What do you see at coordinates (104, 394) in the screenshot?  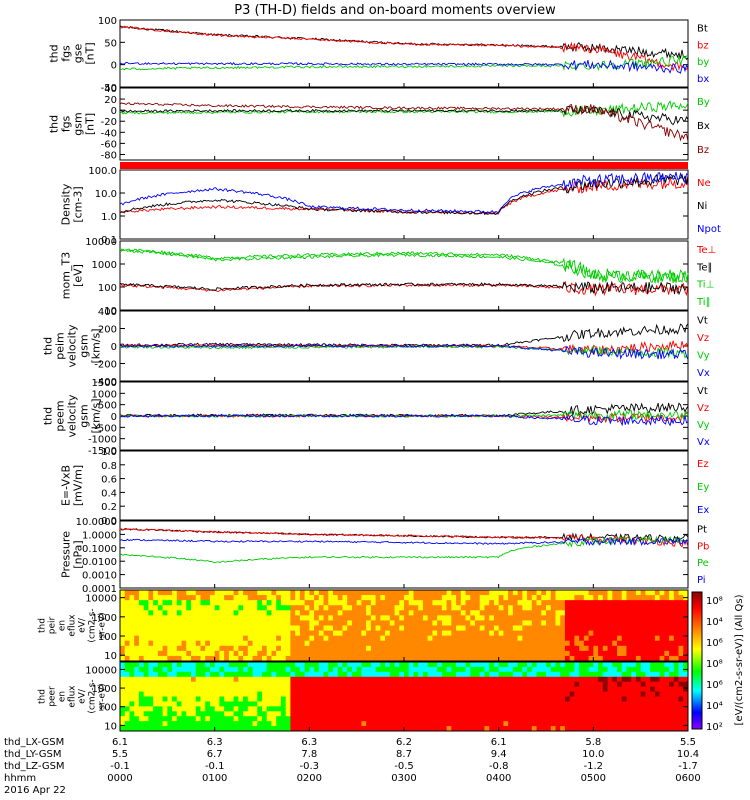 I see `y-tick-label: 1000` at bounding box center [104, 394].